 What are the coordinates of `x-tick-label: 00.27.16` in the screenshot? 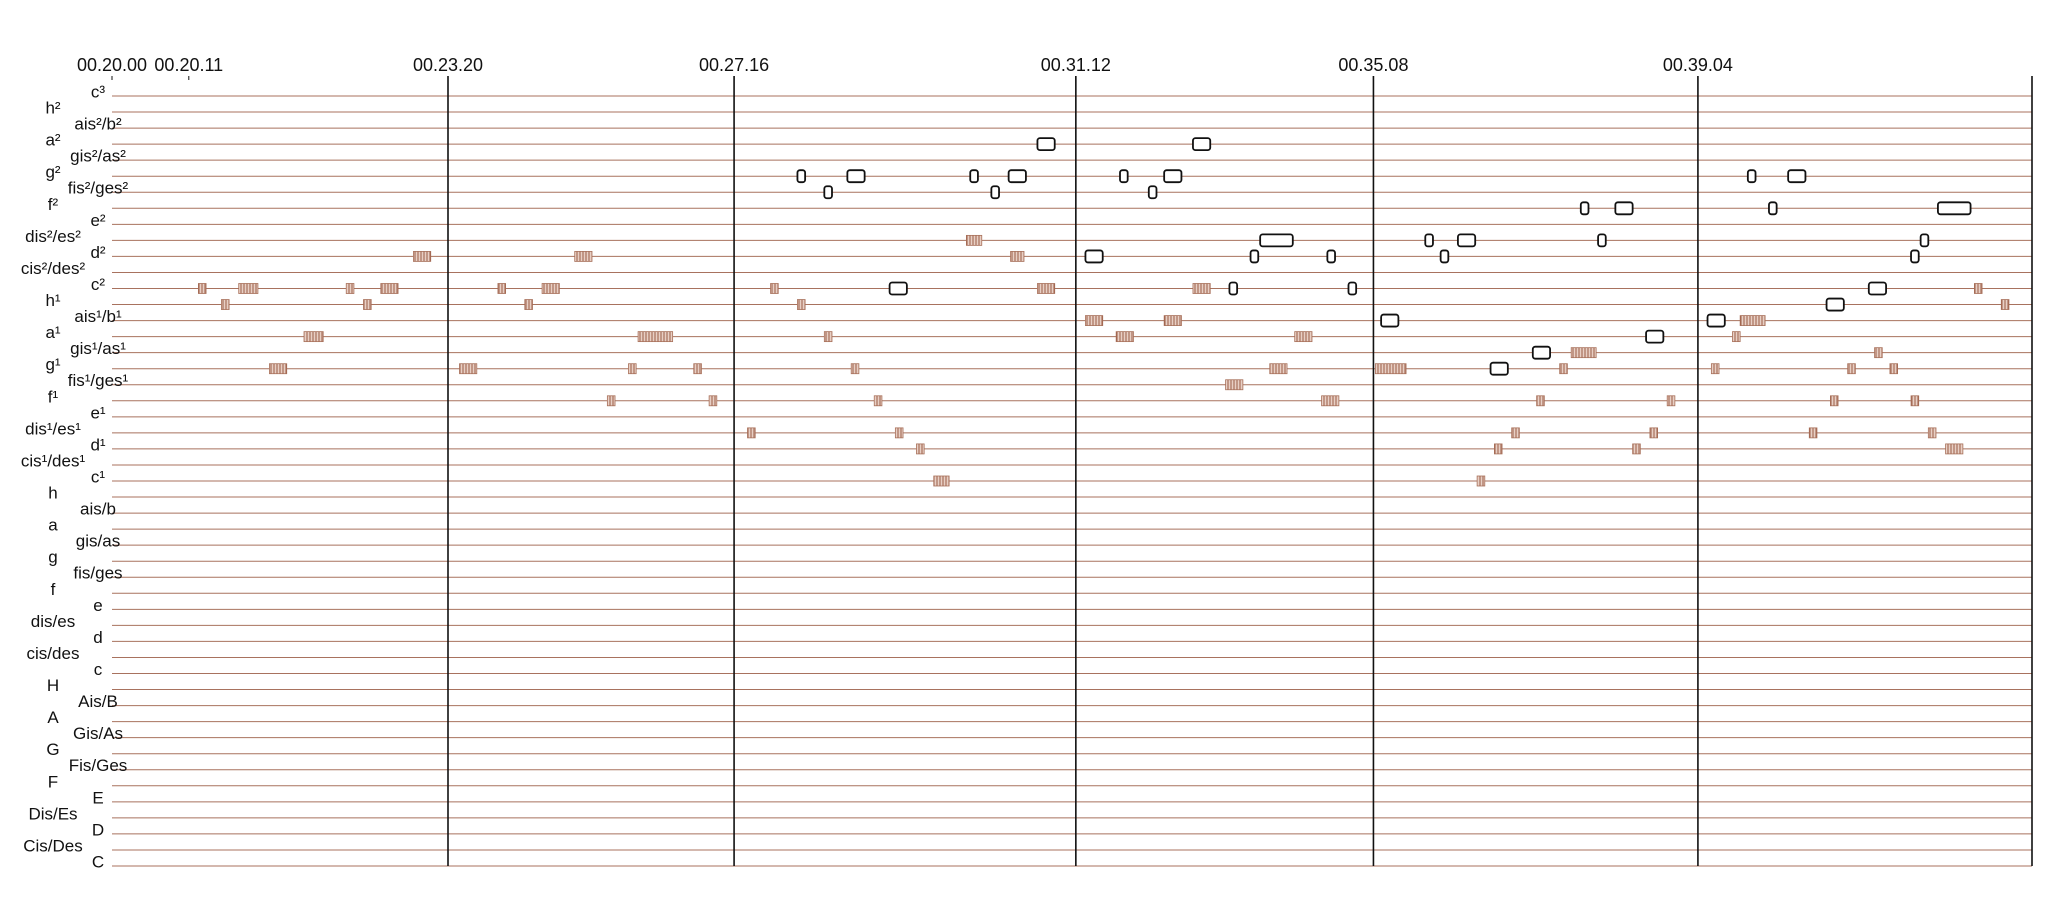 It's located at (734, 65).